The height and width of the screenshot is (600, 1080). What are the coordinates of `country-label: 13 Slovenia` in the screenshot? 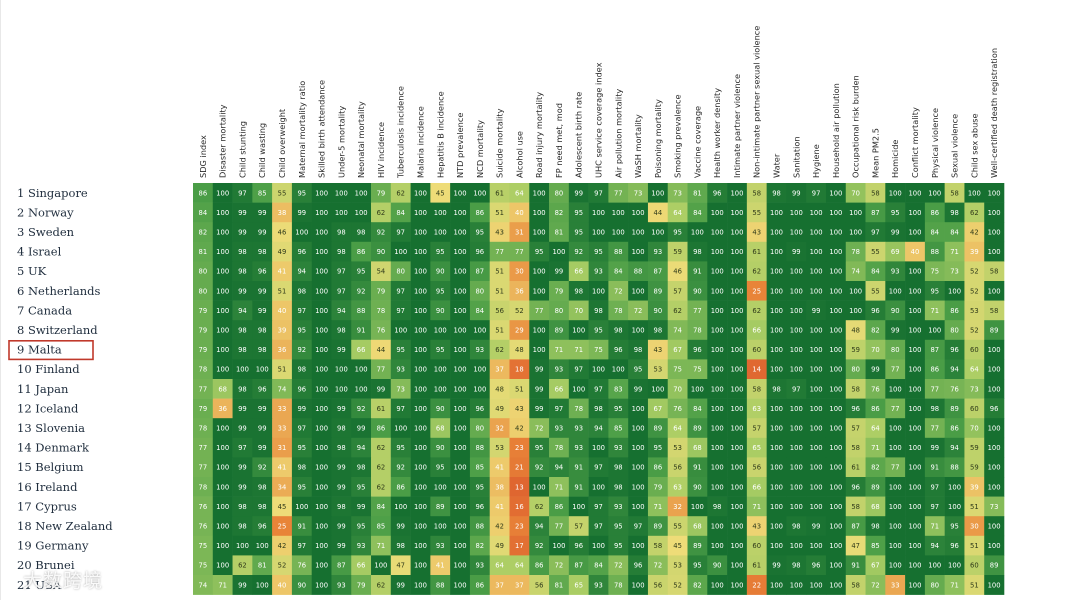 It's located at (51, 428).